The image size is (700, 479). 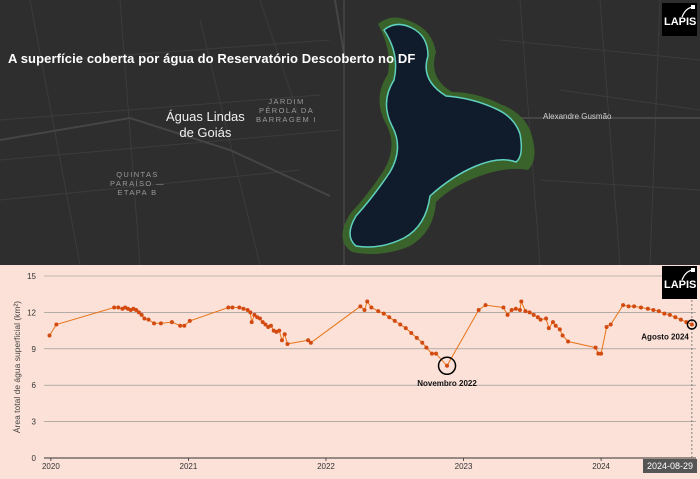 I want to click on x-tick-label: 2022, so click(x=326, y=466).